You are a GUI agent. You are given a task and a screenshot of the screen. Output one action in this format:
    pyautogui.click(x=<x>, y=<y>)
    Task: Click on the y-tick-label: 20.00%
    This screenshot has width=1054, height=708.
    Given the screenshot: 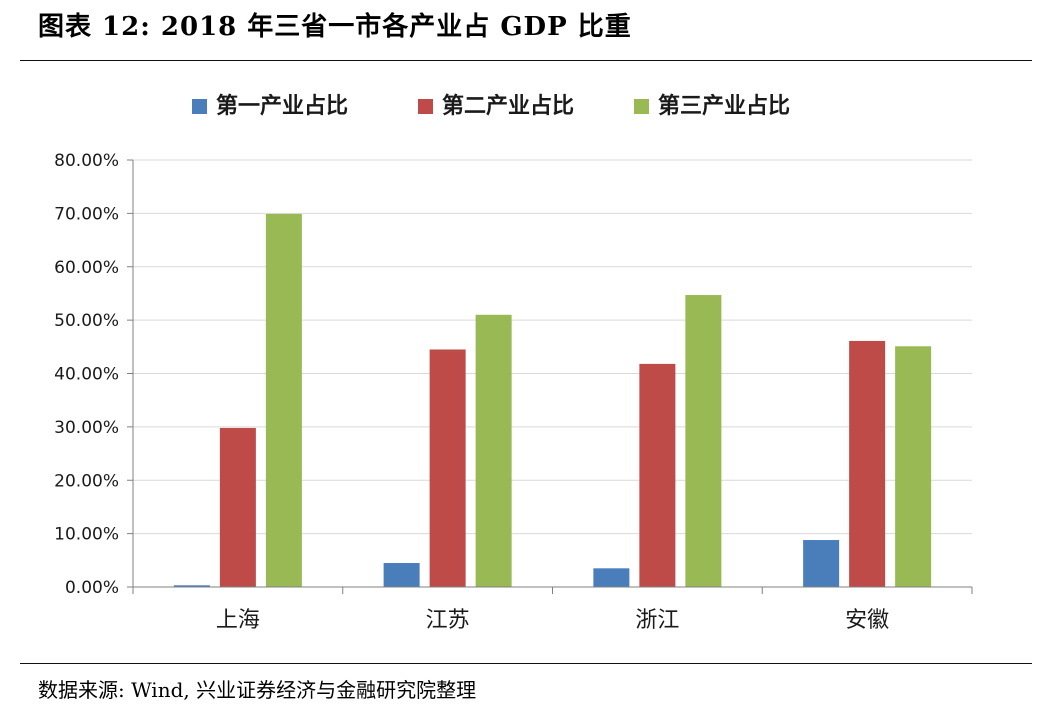 What is the action you would take?
    pyautogui.click(x=86, y=481)
    